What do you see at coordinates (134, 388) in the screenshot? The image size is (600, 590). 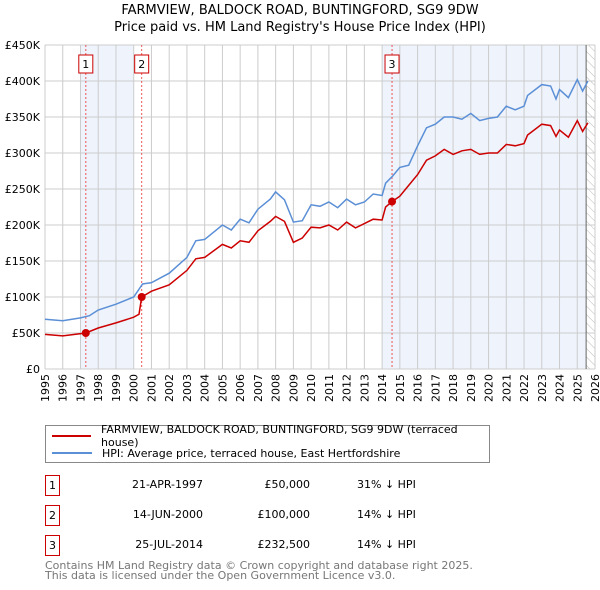 I see `x-tick-label: 2000` at bounding box center [134, 388].